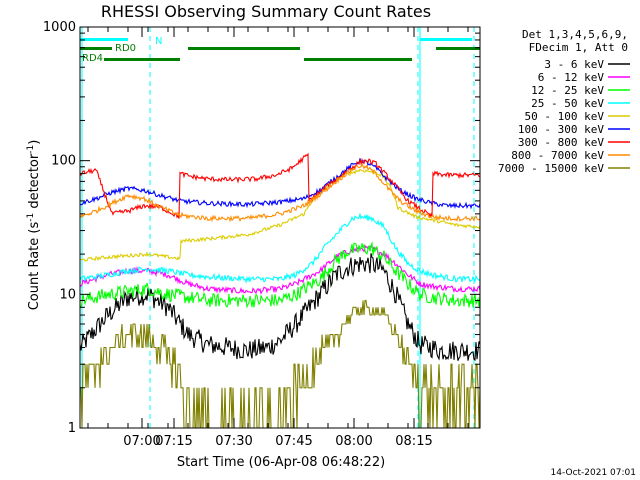 The height and width of the screenshot is (480, 640). What do you see at coordinates (63, 161) in the screenshot?
I see `y-tick-label: 100` at bounding box center [63, 161].